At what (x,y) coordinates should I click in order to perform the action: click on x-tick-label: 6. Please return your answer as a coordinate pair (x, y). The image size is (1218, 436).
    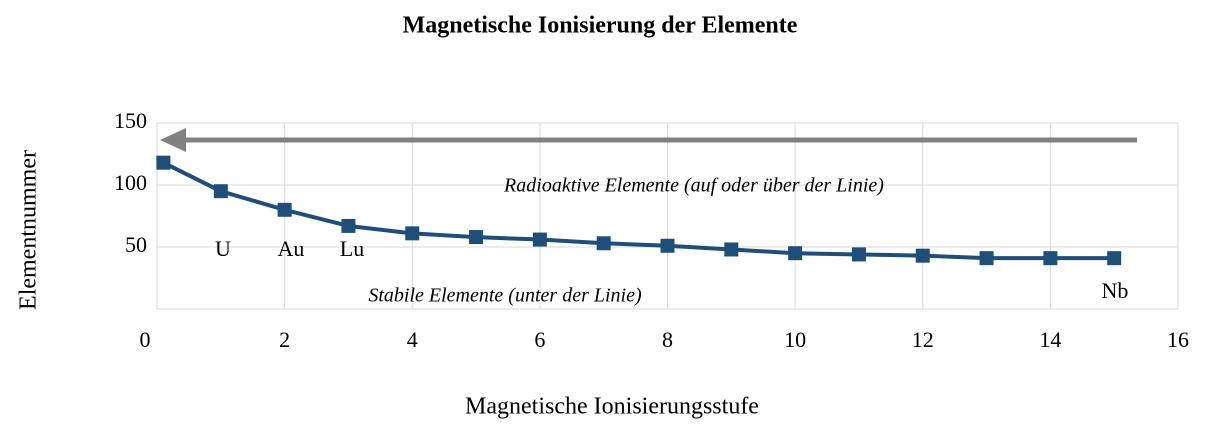
    Looking at the image, I should click on (539, 339).